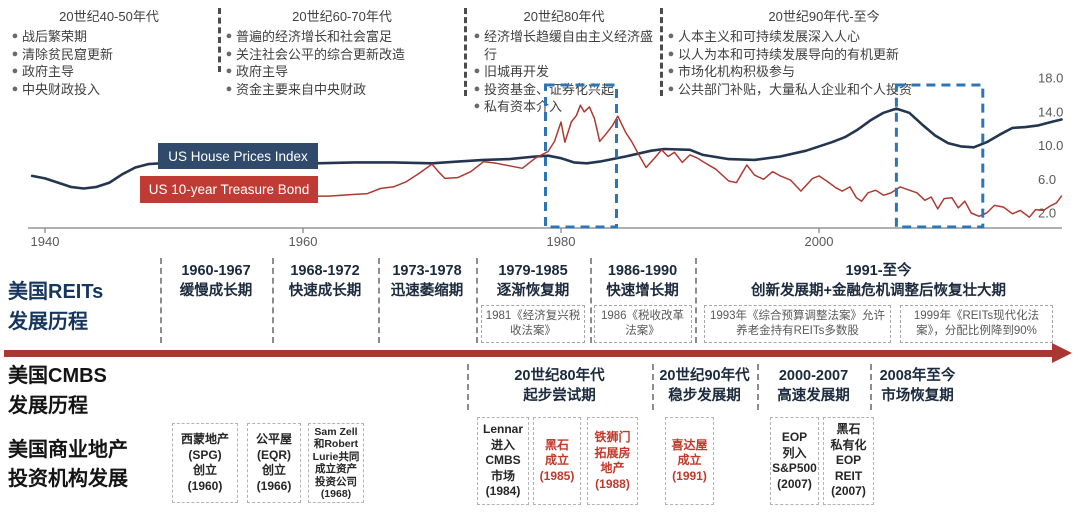 Image resolution: width=1080 pixels, height=514 pixels. I want to click on reits-period-name: 缓慢成长期, so click(216, 291).